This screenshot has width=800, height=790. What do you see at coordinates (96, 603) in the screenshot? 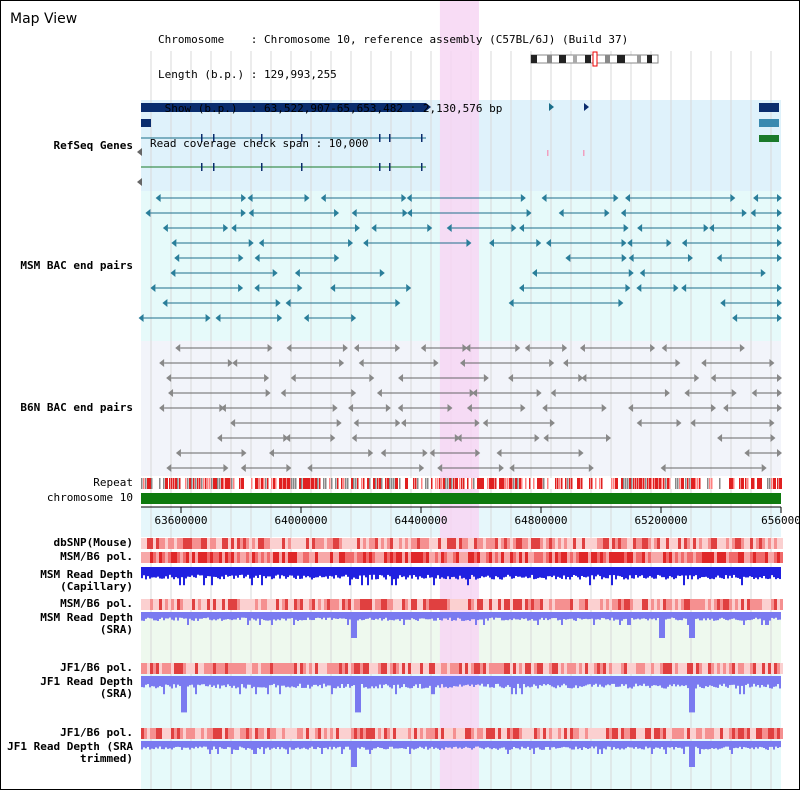
I see `track-label-msm-b6-pol-sra: MSM/B6 pol.` at bounding box center [96, 603].